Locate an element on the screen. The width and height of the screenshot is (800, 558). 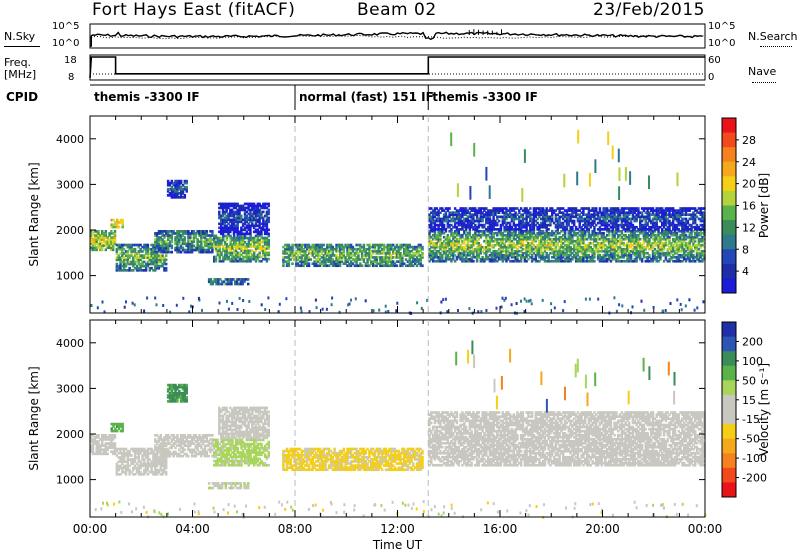
freq-panel-frame is located at coordinates (397, 67).